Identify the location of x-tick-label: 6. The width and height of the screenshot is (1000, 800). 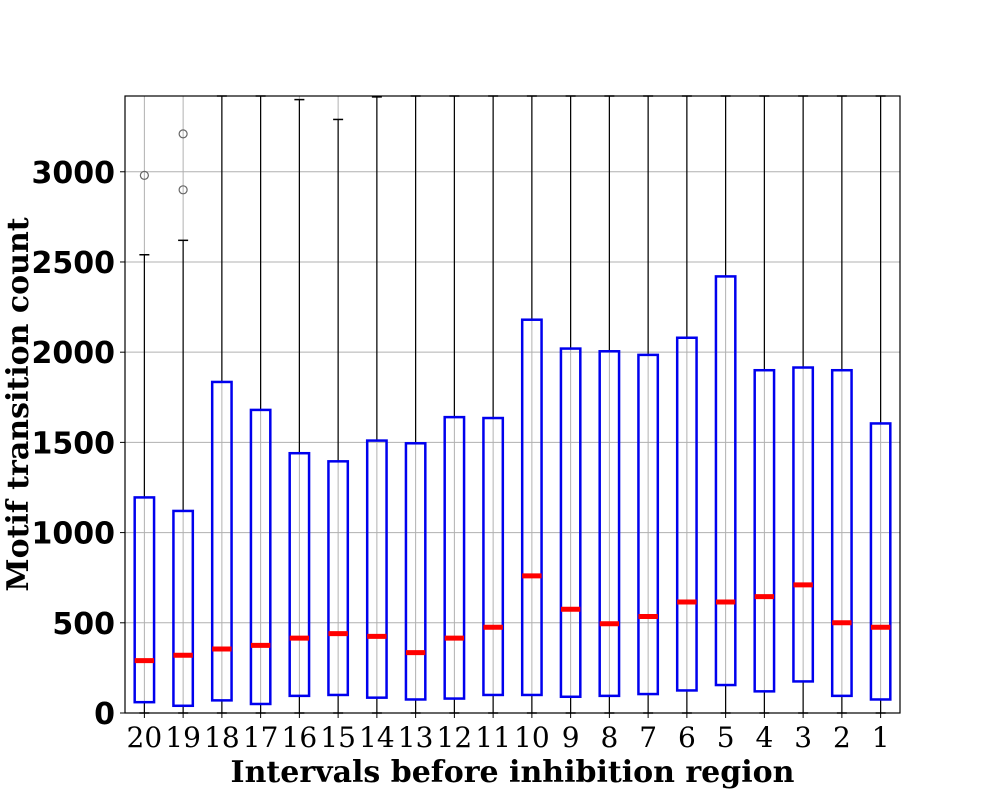
(687, 737).